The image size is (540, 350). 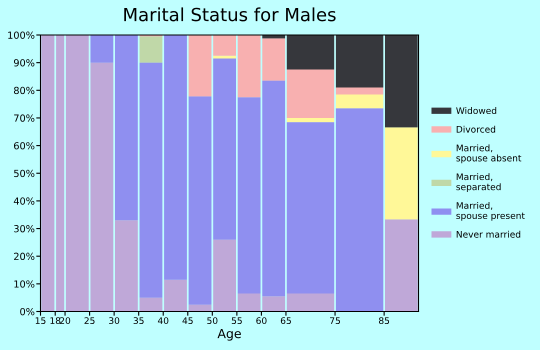 What do you see at coordinates (27, 312) in the screenshot?
I see `y-tick-label: 0%` at bounding box center [27, 312].